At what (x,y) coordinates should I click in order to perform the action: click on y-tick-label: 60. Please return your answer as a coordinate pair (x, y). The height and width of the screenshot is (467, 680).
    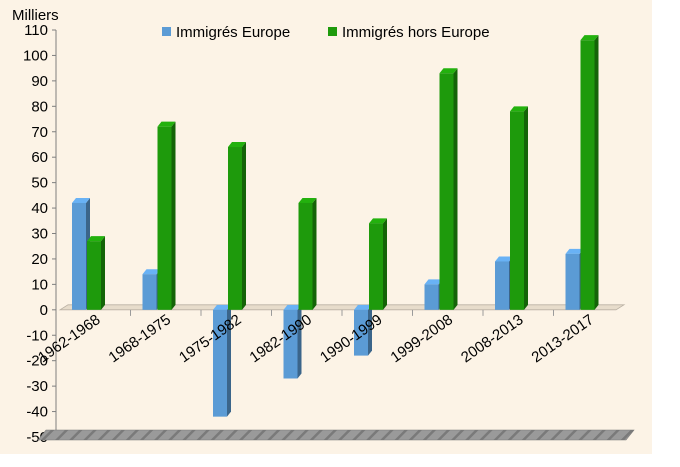
    Looking at the image, I should click on (39, 157).